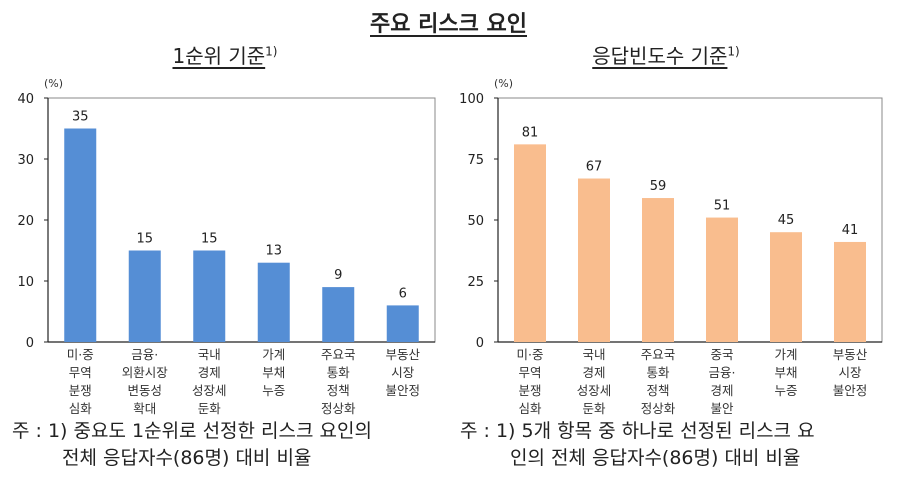 This screenshot has height=501, width=897. I want to click on chart-title-first-rank: 1순위 기준1), so click(225, 54).